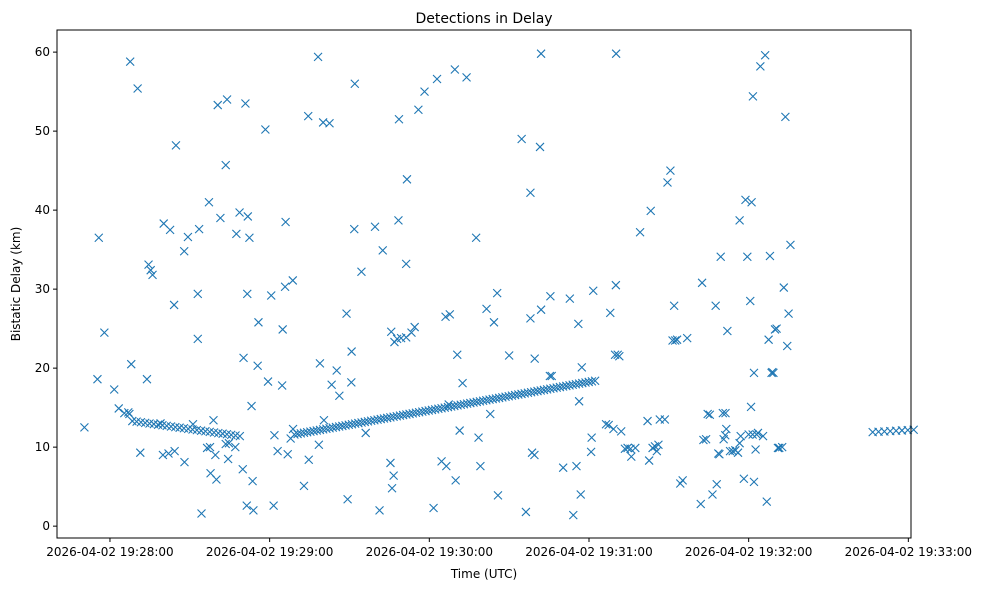  Describe the element at coordinates (42, 210) in the screenshot. I see `y-tick-label: 40` at that location.